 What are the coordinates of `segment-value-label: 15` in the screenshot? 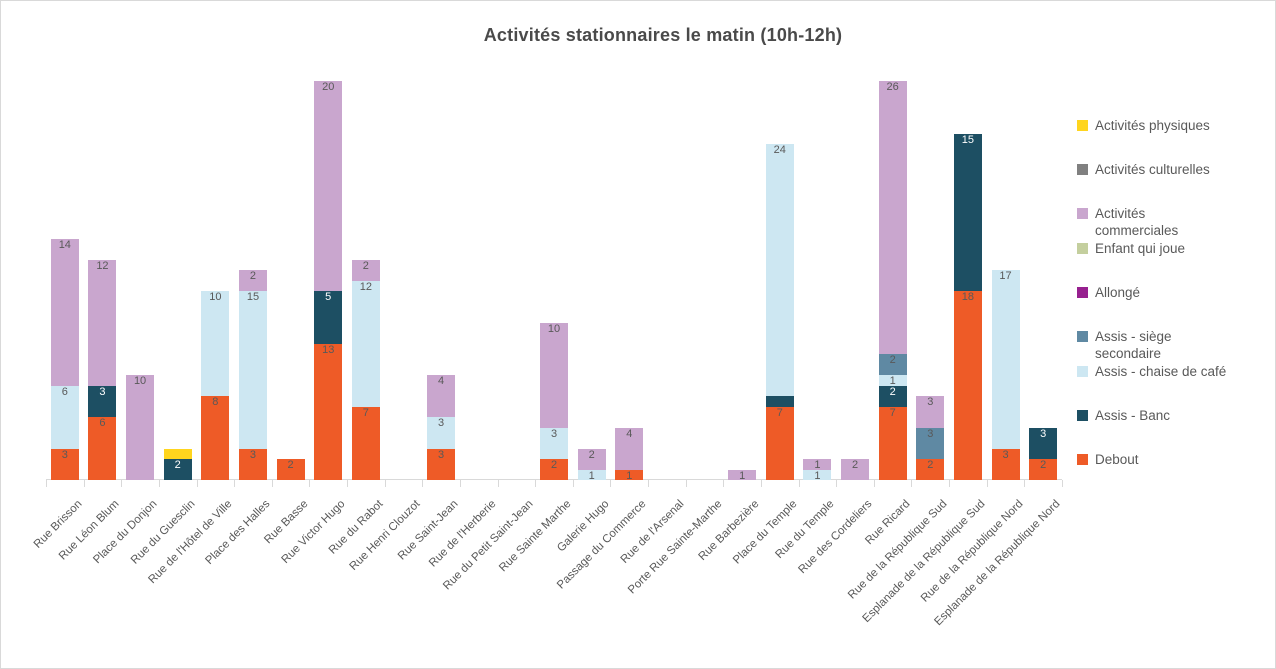 It's located at (968, 139).